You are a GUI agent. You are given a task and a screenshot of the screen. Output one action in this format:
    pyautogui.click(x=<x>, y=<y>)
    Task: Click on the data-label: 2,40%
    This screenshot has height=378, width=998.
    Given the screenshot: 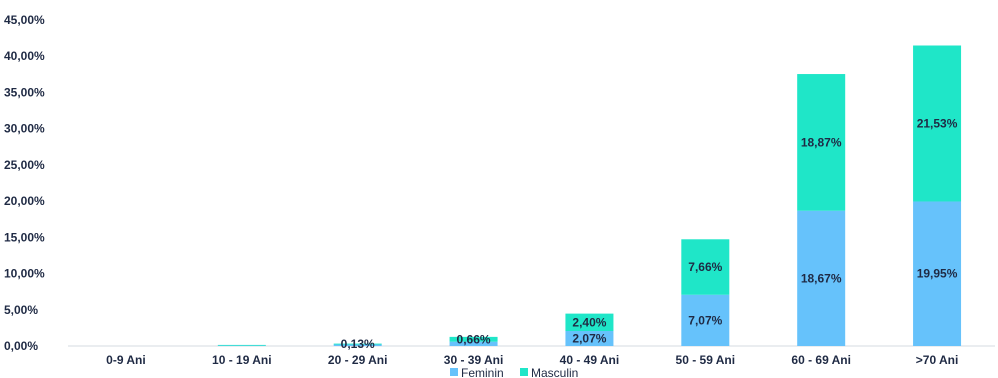 What is the action you would take?
    pyautogui.click(x=589, y=322)
    